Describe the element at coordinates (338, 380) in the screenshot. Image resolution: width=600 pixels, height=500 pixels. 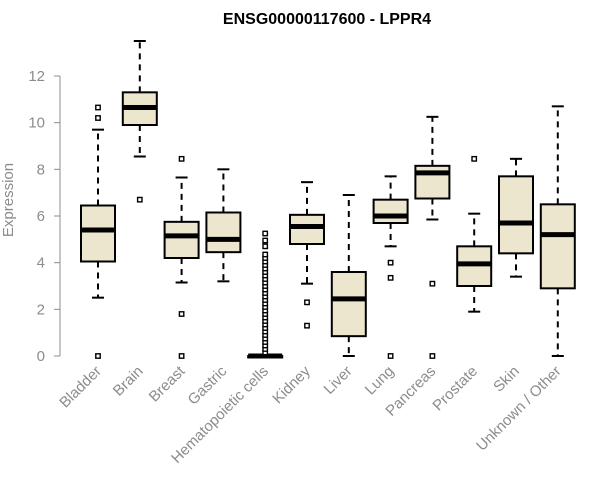
I see `x-tick-label: Liver` at that location.